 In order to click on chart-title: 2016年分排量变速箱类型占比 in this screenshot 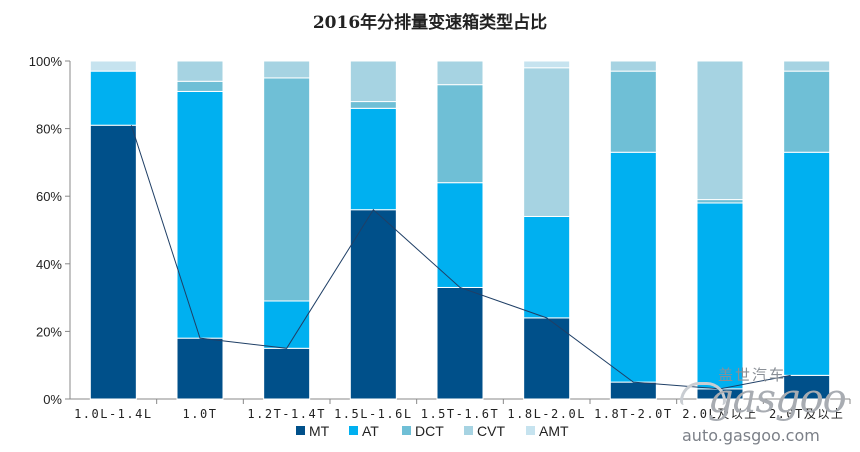, I will do `click(430, 22)`.